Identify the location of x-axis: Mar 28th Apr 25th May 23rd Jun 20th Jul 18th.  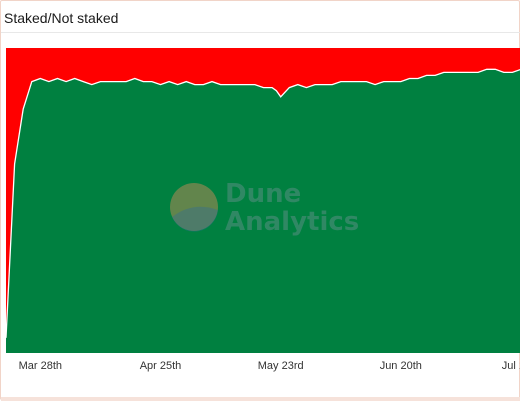
(269, 366).